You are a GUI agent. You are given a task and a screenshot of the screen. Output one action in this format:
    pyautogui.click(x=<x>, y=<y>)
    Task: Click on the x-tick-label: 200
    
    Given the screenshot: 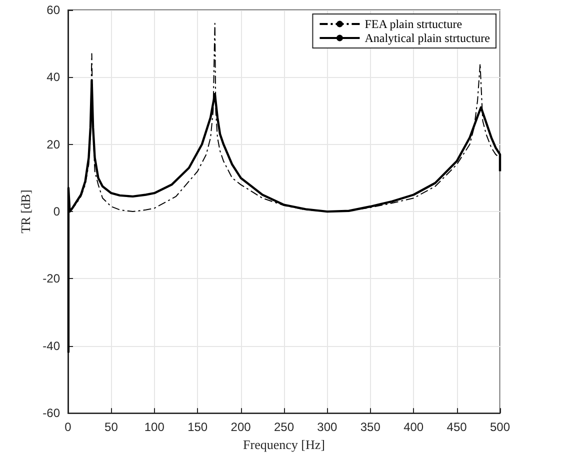 What is the action you would take?
    pyautogui.click(x=241, y=427)
    